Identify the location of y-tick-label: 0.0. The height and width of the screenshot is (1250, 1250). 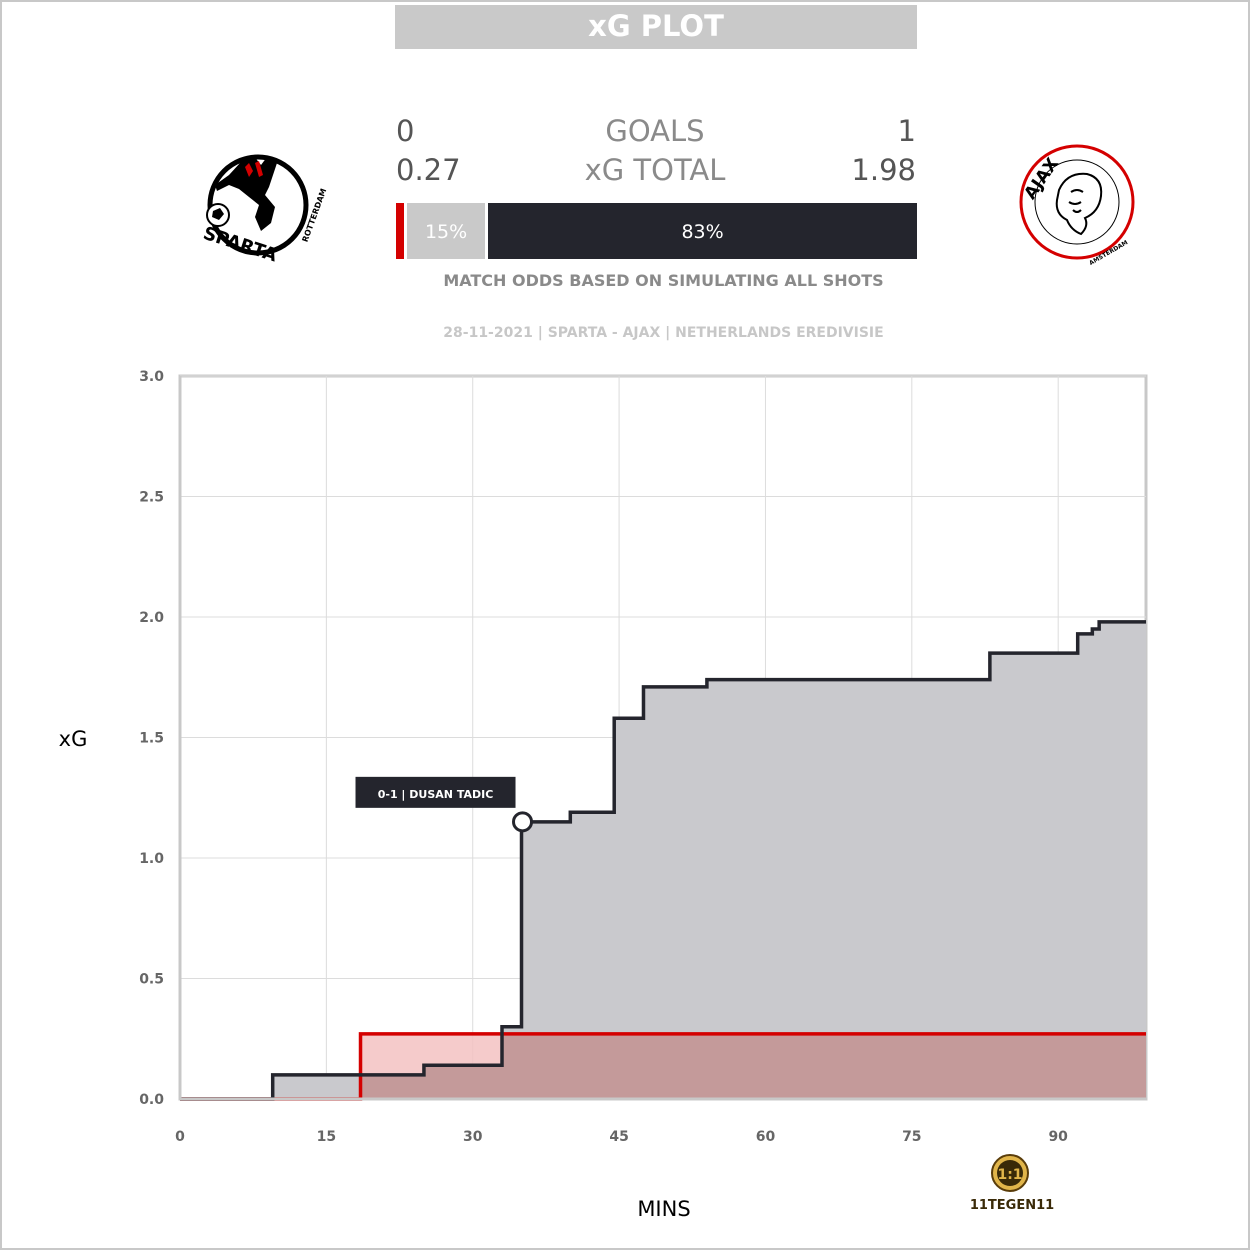
(151, 1100).